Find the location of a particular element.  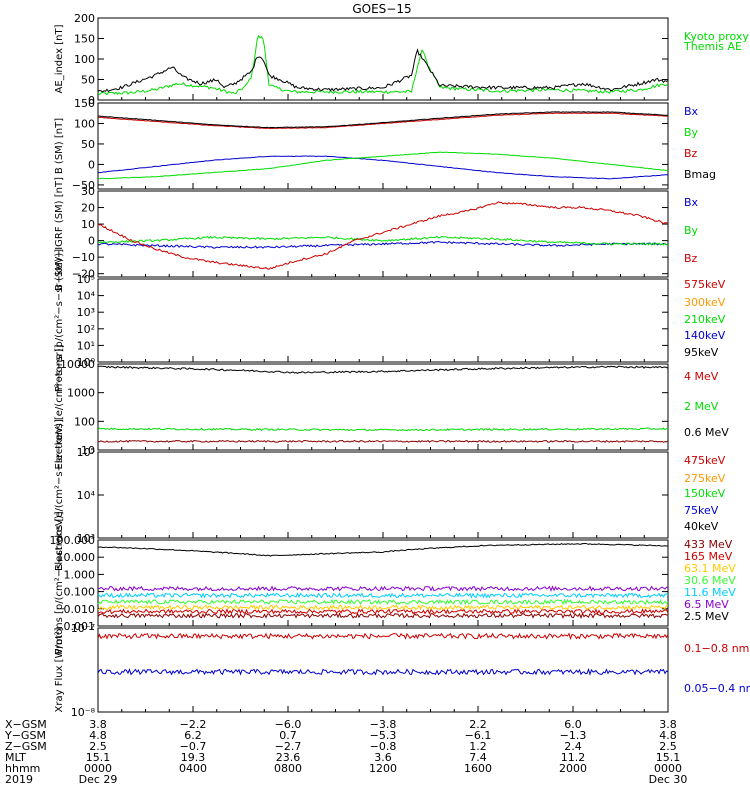

legend-entry: Themis AE is located at coordinates (712, 46).